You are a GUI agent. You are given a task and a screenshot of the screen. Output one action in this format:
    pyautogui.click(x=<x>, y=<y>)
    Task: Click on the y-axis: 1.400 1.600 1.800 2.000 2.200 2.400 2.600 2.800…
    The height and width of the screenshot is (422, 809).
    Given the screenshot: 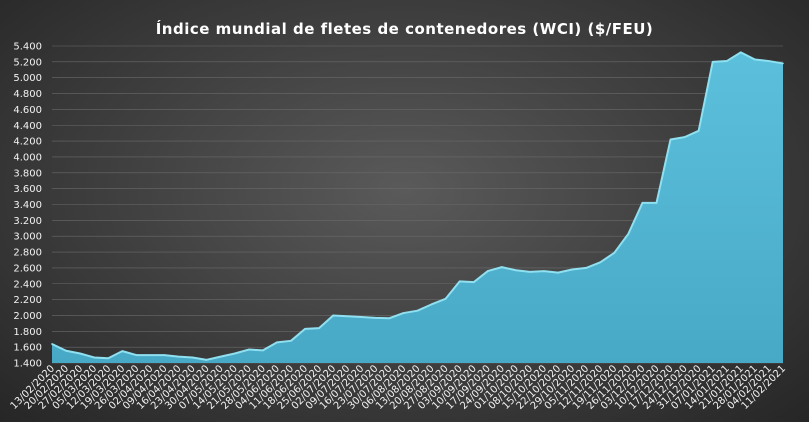 What is the action you would take?
    pyautogui.click(x=27, y=206)
    